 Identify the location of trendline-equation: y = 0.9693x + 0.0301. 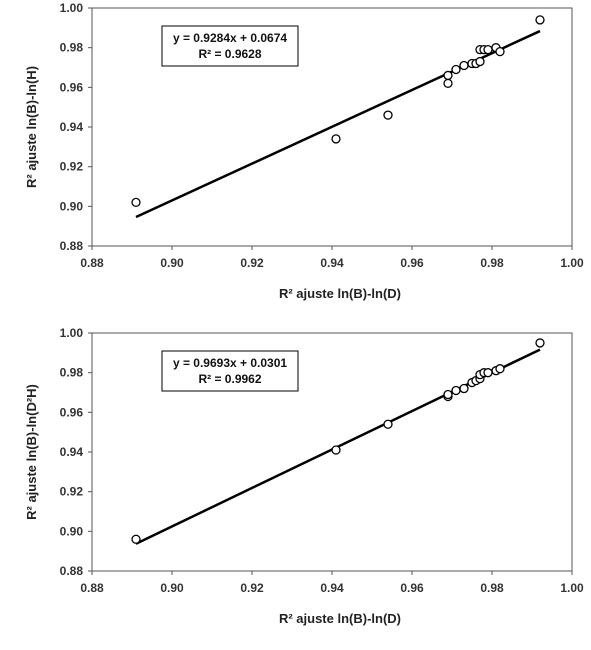
(230, 363).